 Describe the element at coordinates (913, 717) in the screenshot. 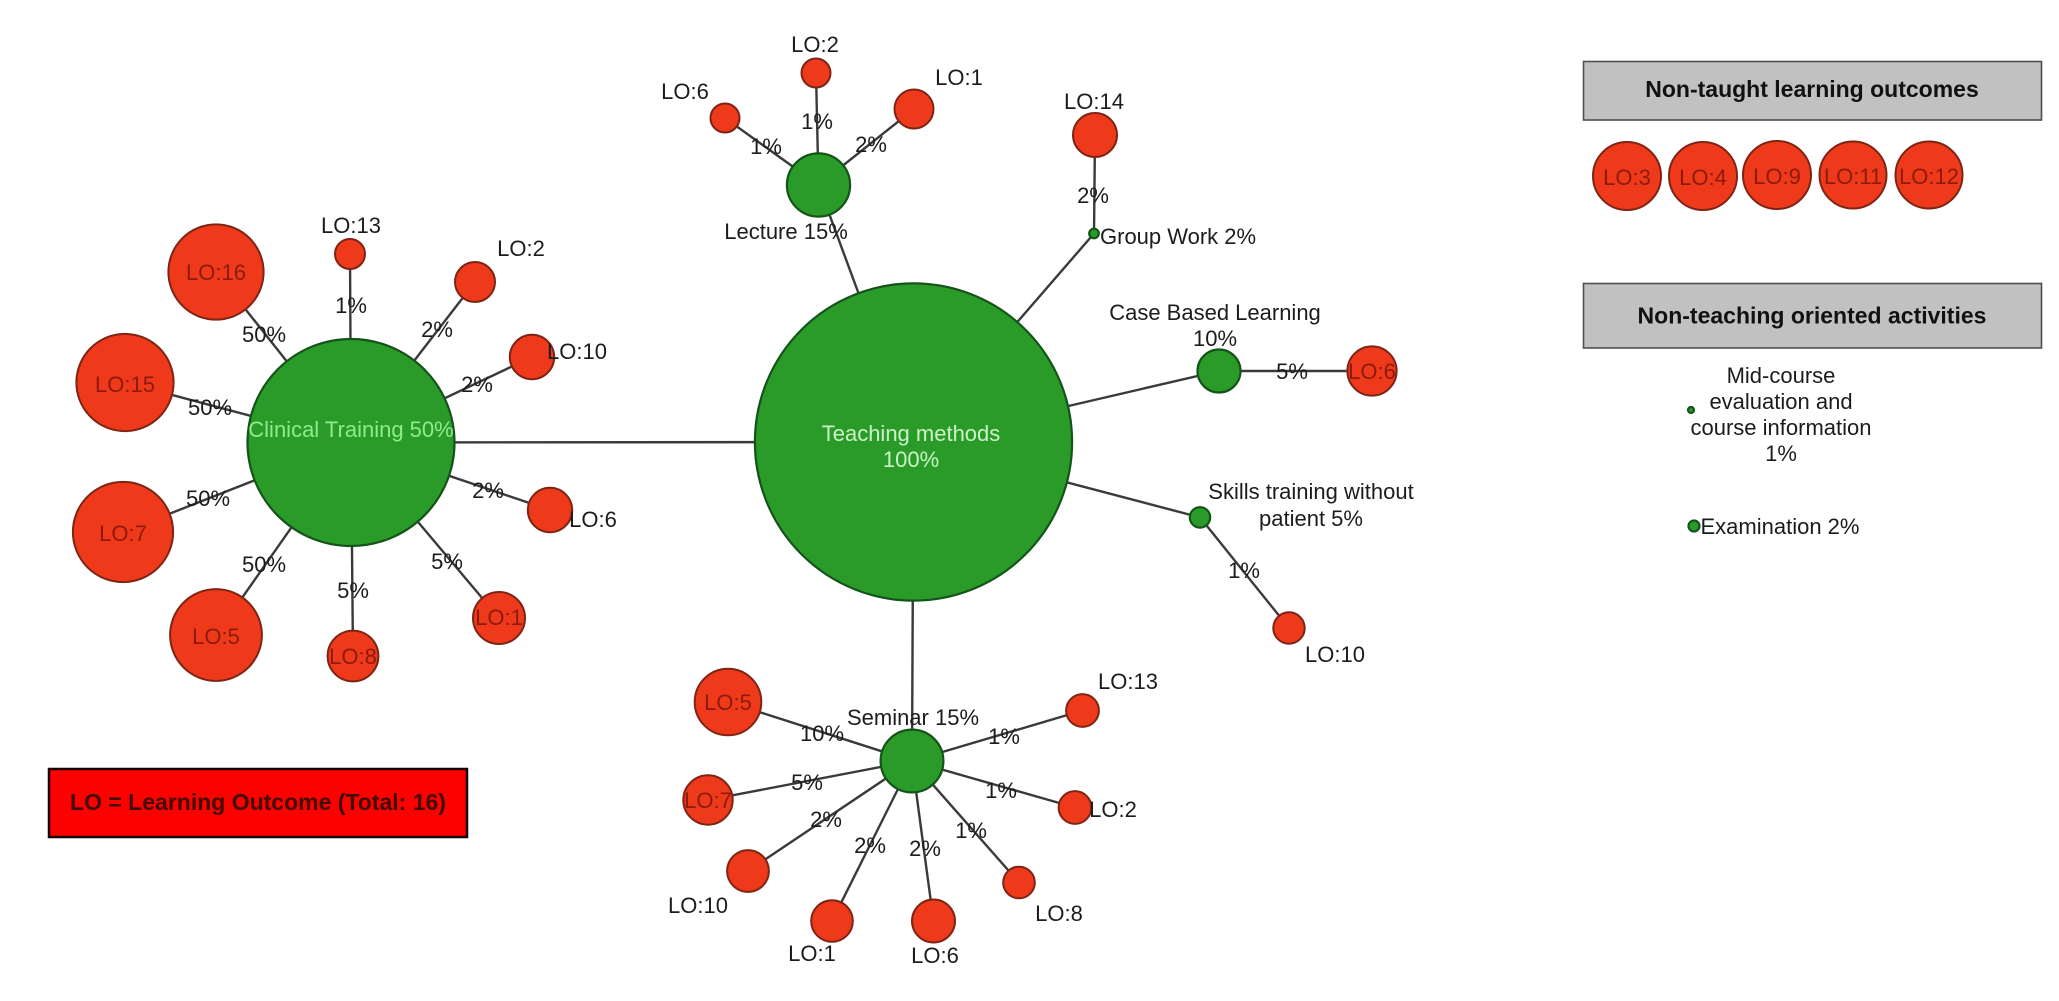

I see `svg-text: Seminar 15%` at that location.